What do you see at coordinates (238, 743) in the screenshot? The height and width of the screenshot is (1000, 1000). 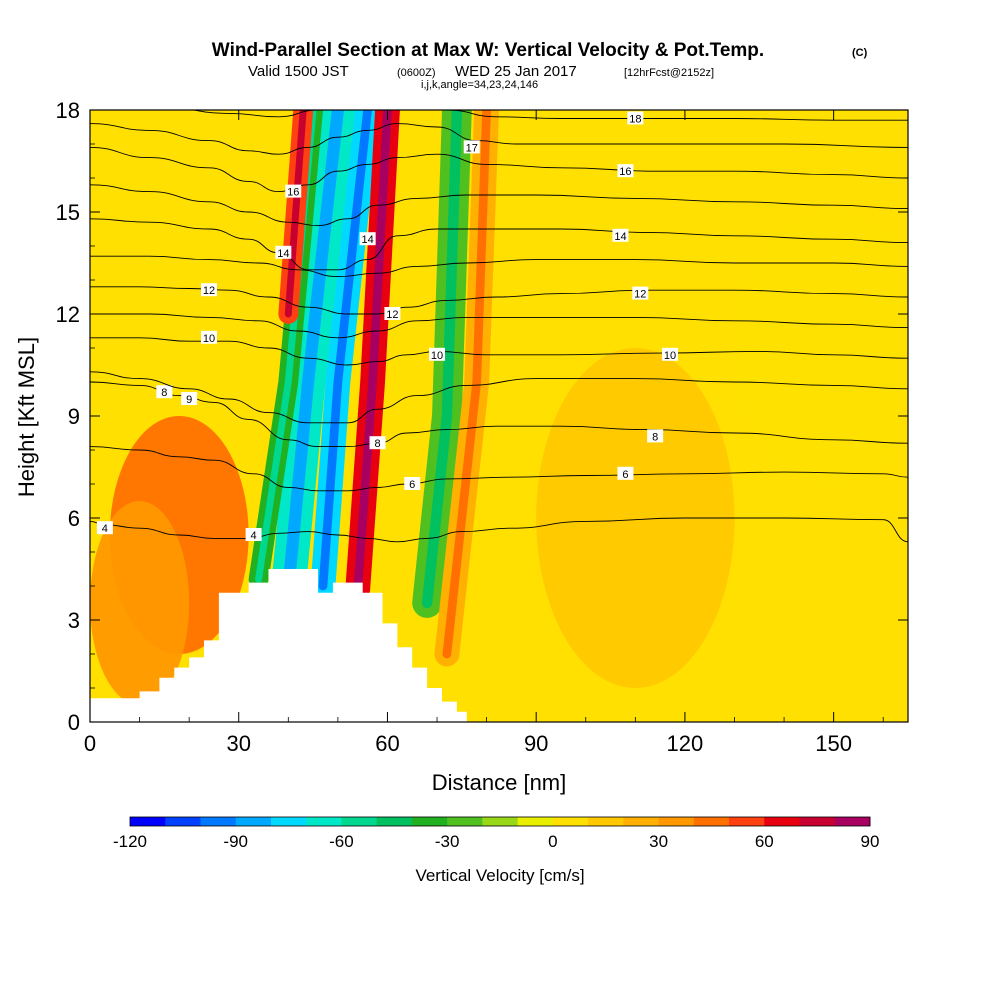 I see `x-tick-label: 30` at bounding box center [238, 743].